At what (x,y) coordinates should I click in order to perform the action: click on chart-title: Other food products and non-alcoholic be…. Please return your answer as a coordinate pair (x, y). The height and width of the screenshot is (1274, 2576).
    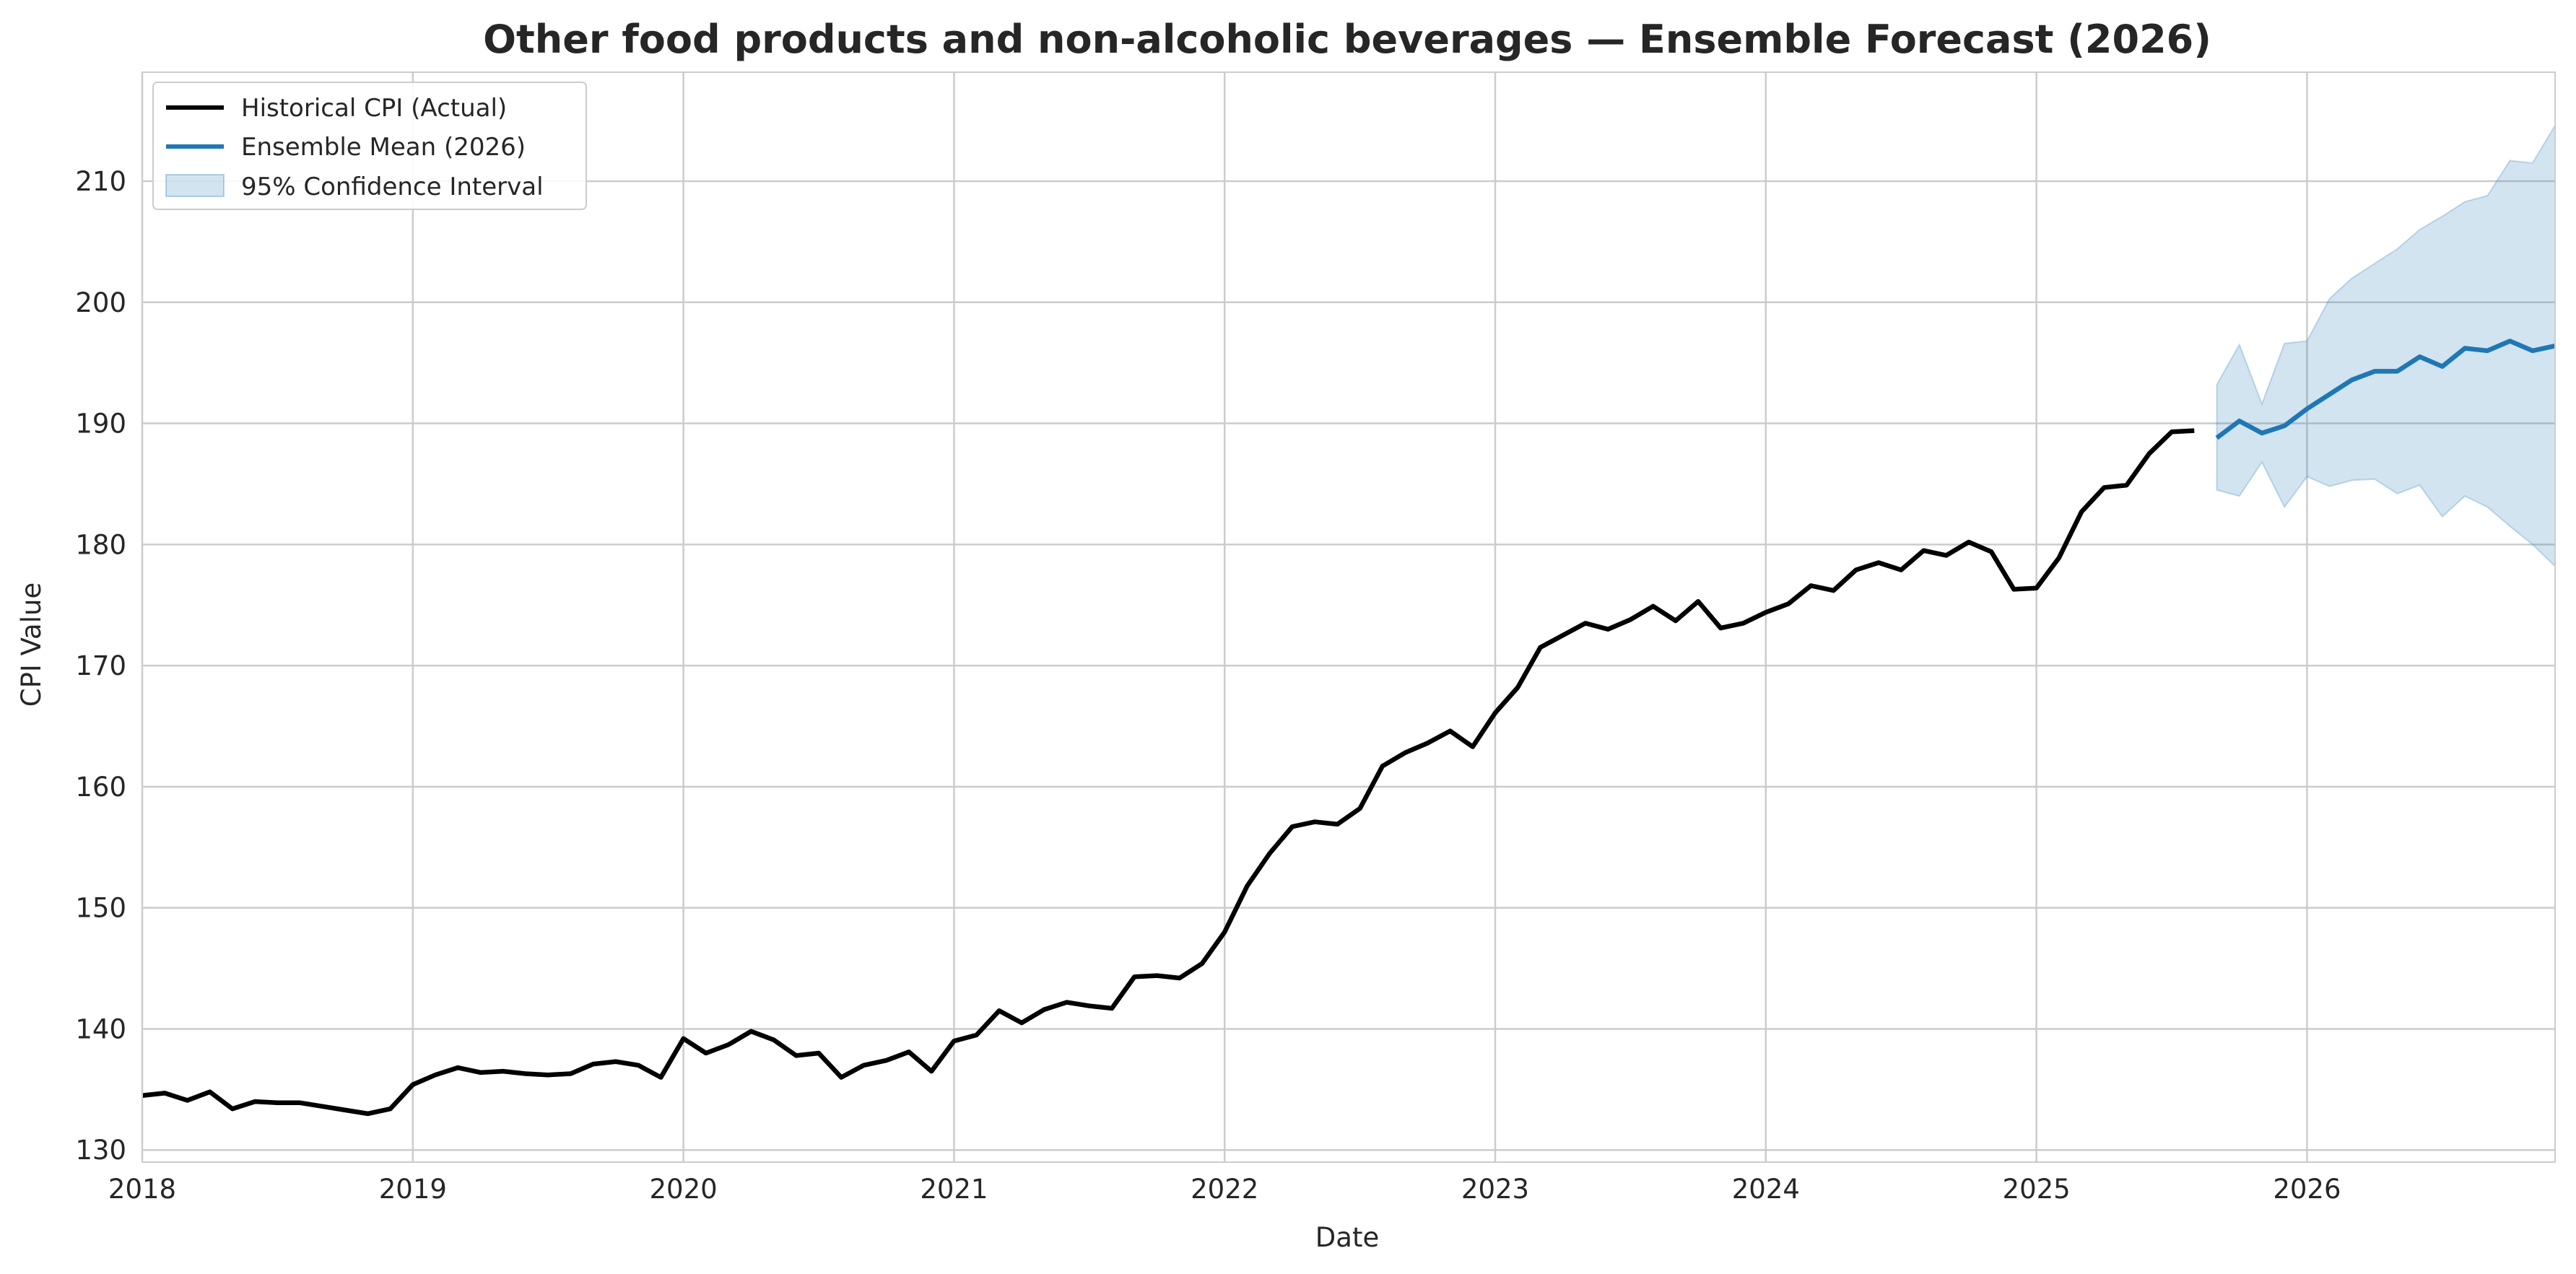
    Looking at the image, I should click on (1347, 39).